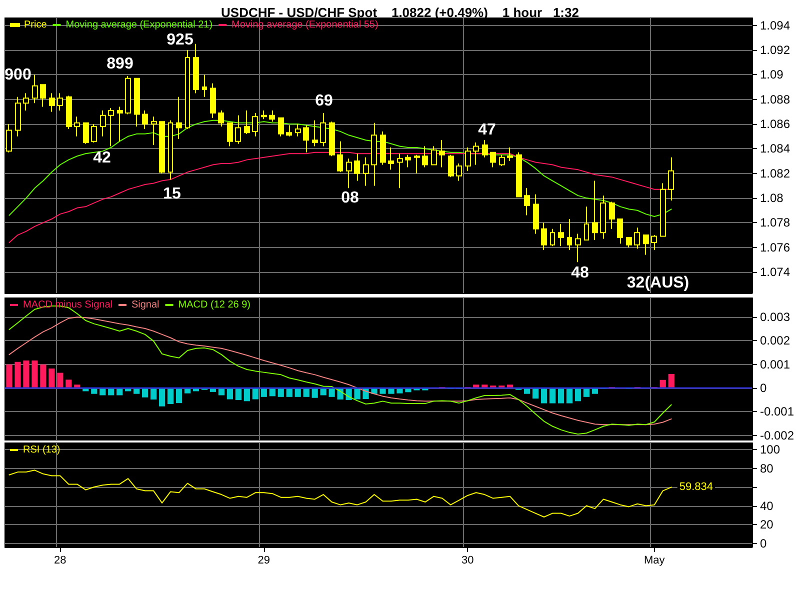 The image size is (800, 600). What do you see at coordinates (172, 194) in the screenshot?
I see `annotation: 15` at bounding box center [172, 194].